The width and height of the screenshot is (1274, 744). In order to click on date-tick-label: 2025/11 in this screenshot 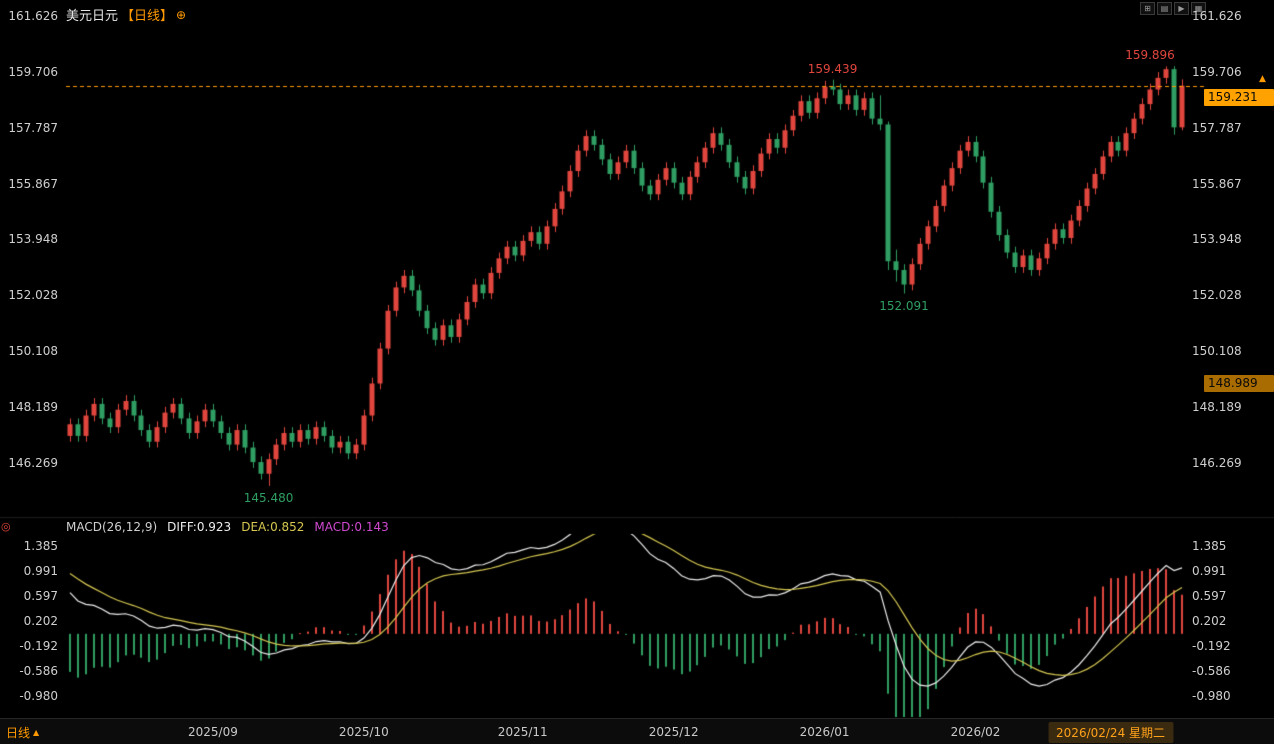, I will do `click(522, 732)`.